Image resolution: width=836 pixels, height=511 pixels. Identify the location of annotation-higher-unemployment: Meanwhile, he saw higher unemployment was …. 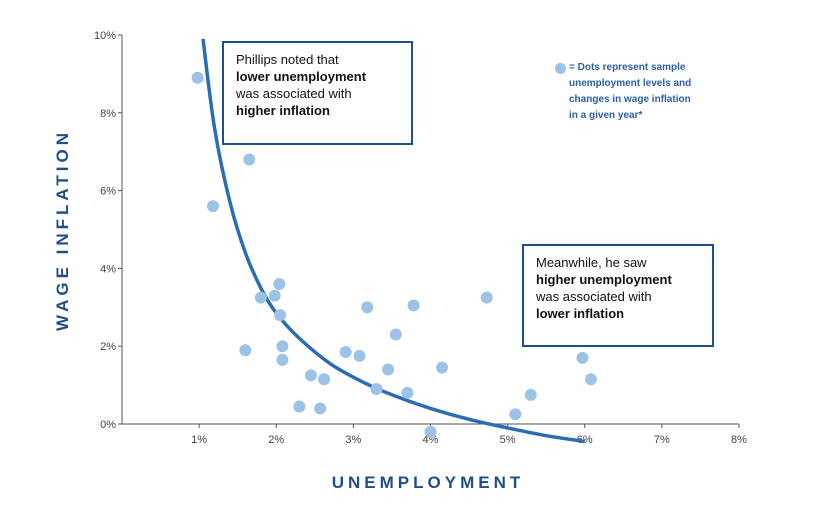
(618, 295).